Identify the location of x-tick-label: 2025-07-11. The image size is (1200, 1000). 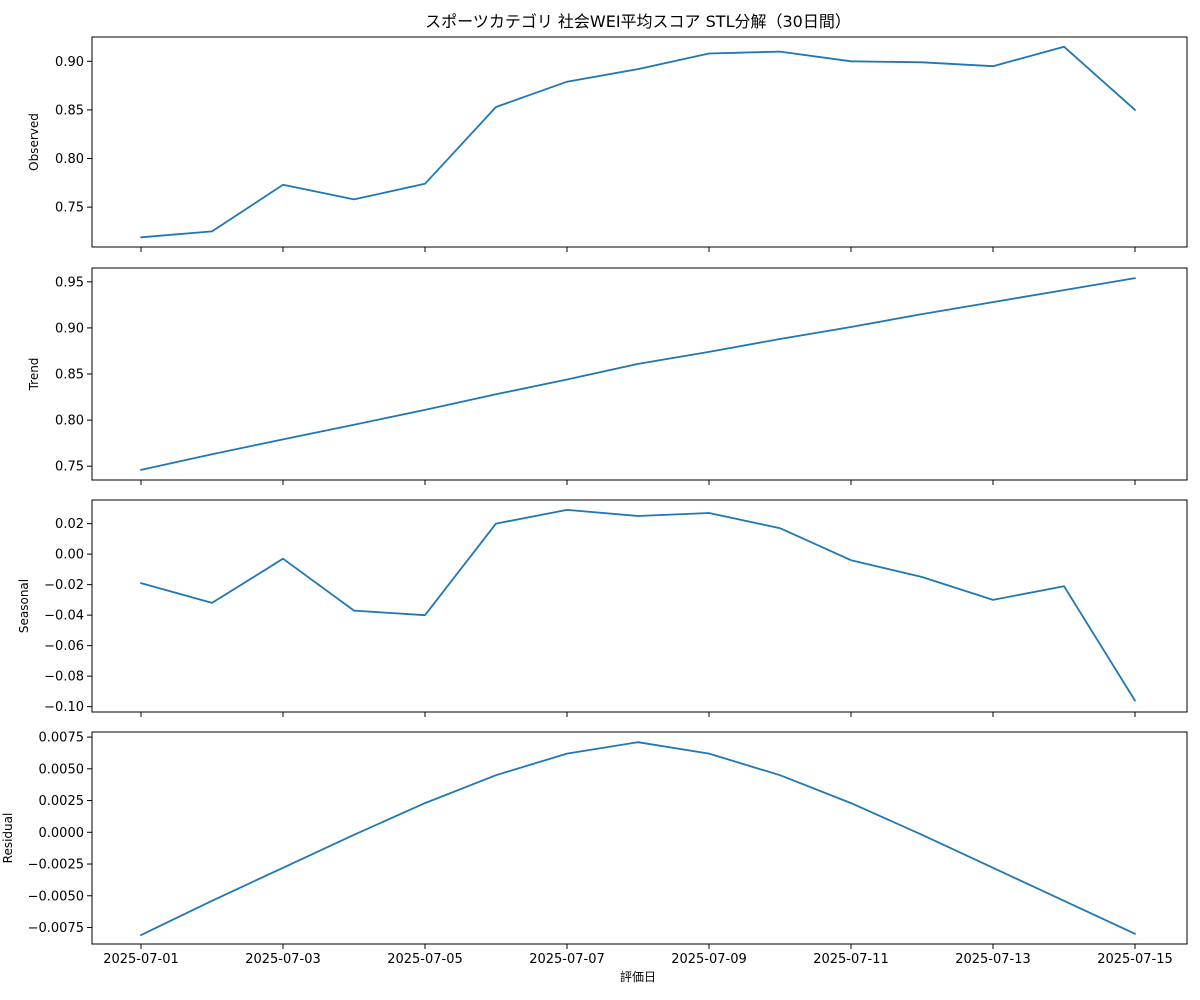
(851, 959).